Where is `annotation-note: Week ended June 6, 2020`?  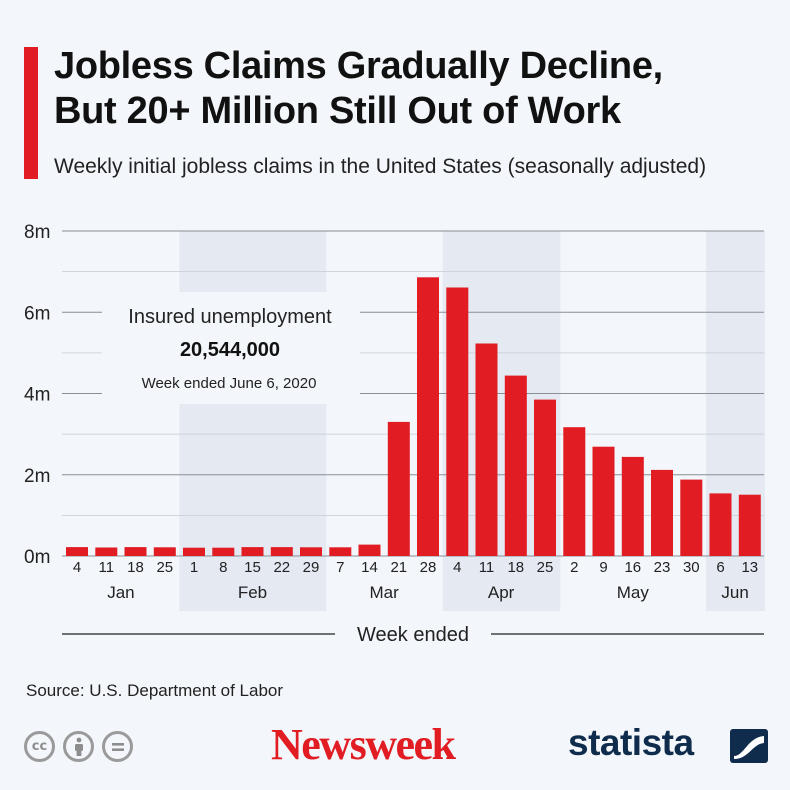
annotation-note: Week ended June 6, 2020 is located at coordinates (229, 383).